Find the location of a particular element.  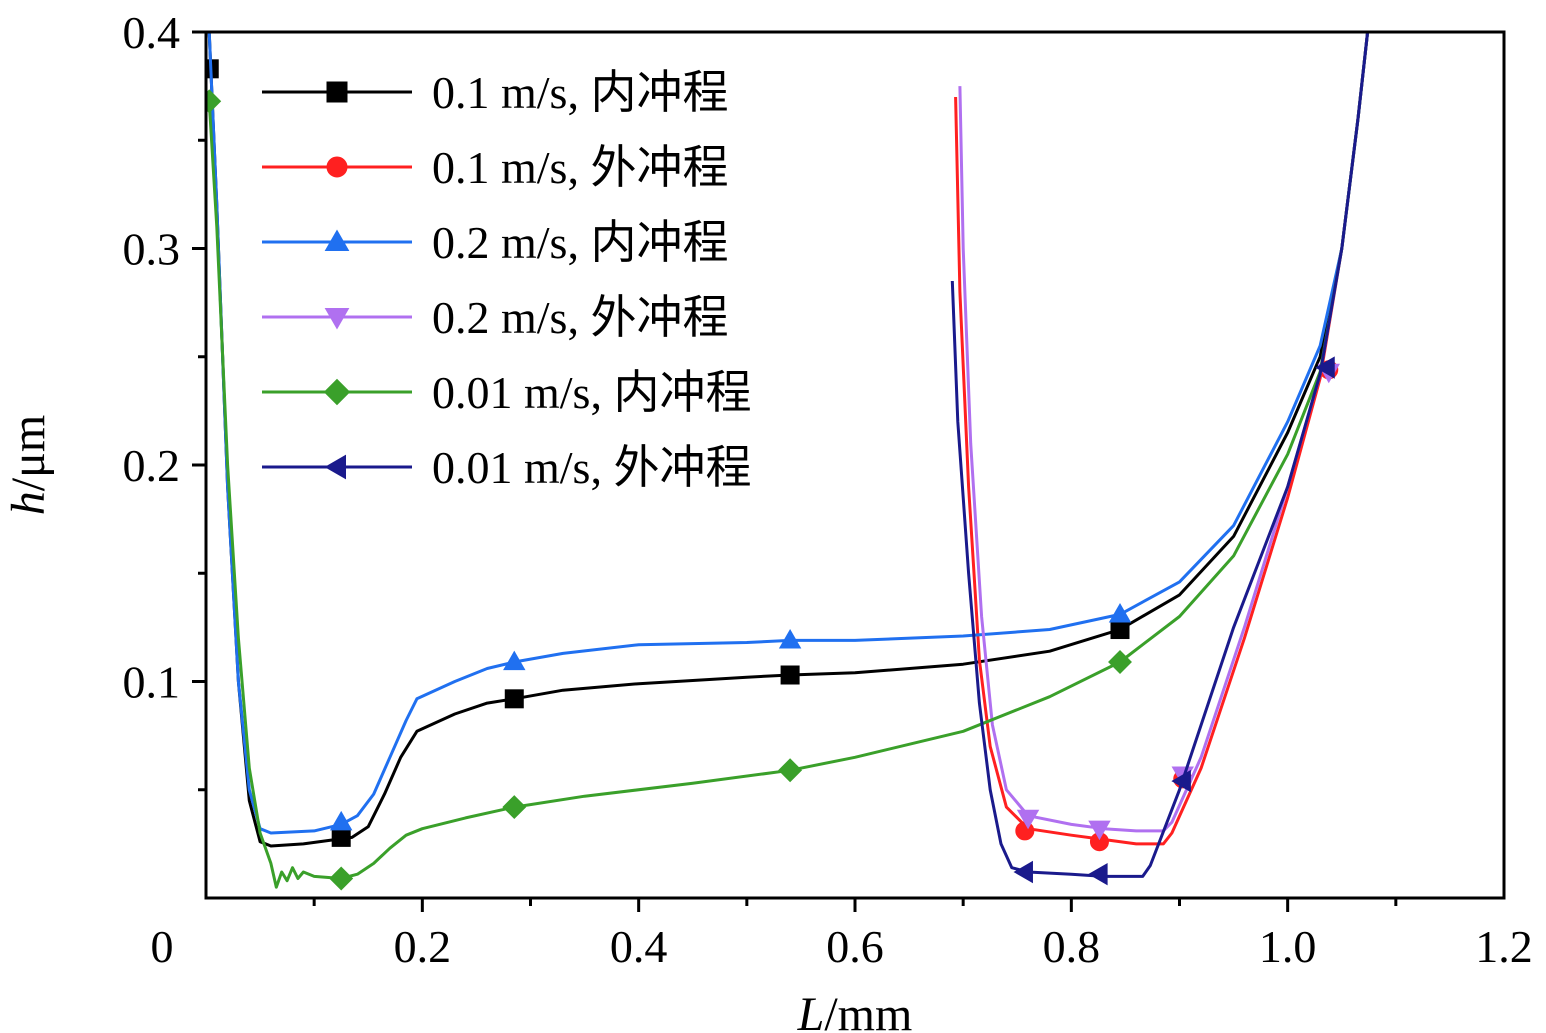

legend-item: 0.2 m/s, 外冲程 is located at coordinates (495, 317).